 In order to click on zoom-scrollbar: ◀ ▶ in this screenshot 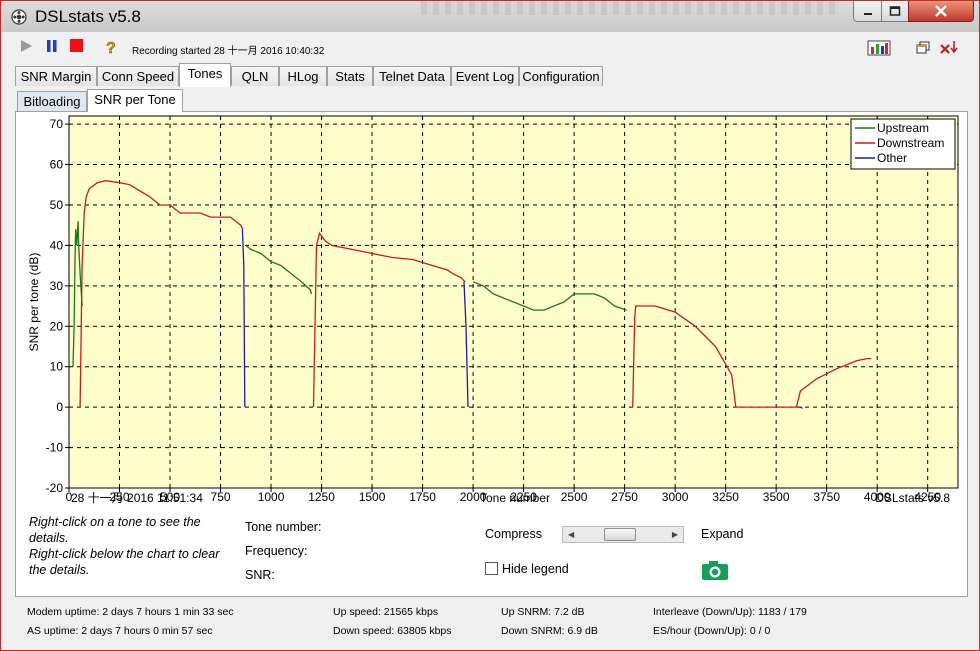, I will do `click(623, 534)`.